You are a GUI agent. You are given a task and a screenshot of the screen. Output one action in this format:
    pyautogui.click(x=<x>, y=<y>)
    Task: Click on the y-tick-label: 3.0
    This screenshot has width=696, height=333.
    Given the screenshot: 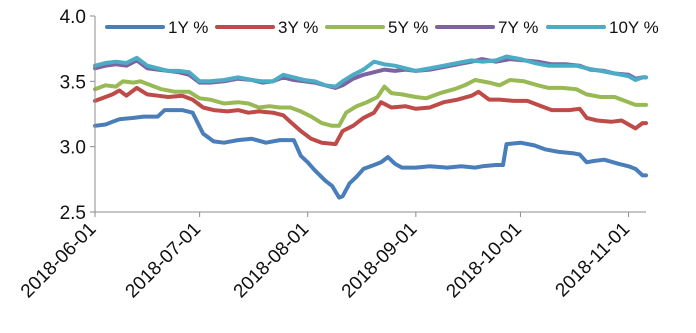 What is the action you would take?
    pyautogui.click(x=73, y=148)
    